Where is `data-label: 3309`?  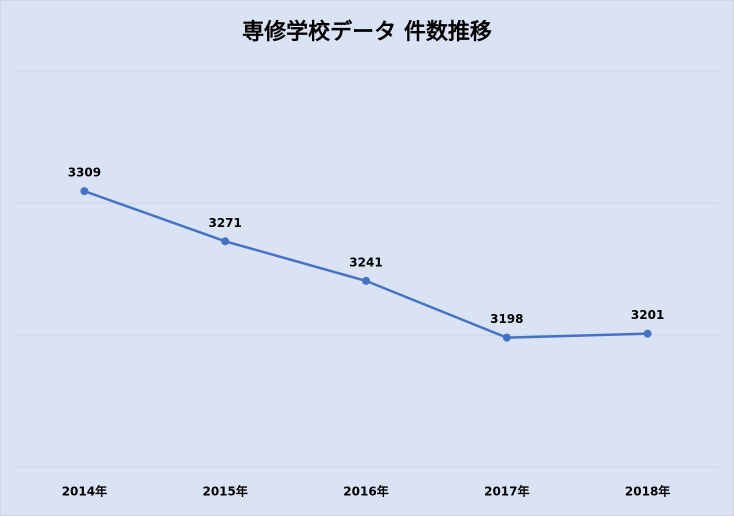
data-label: 3309 is located at coordinates (84, 173).